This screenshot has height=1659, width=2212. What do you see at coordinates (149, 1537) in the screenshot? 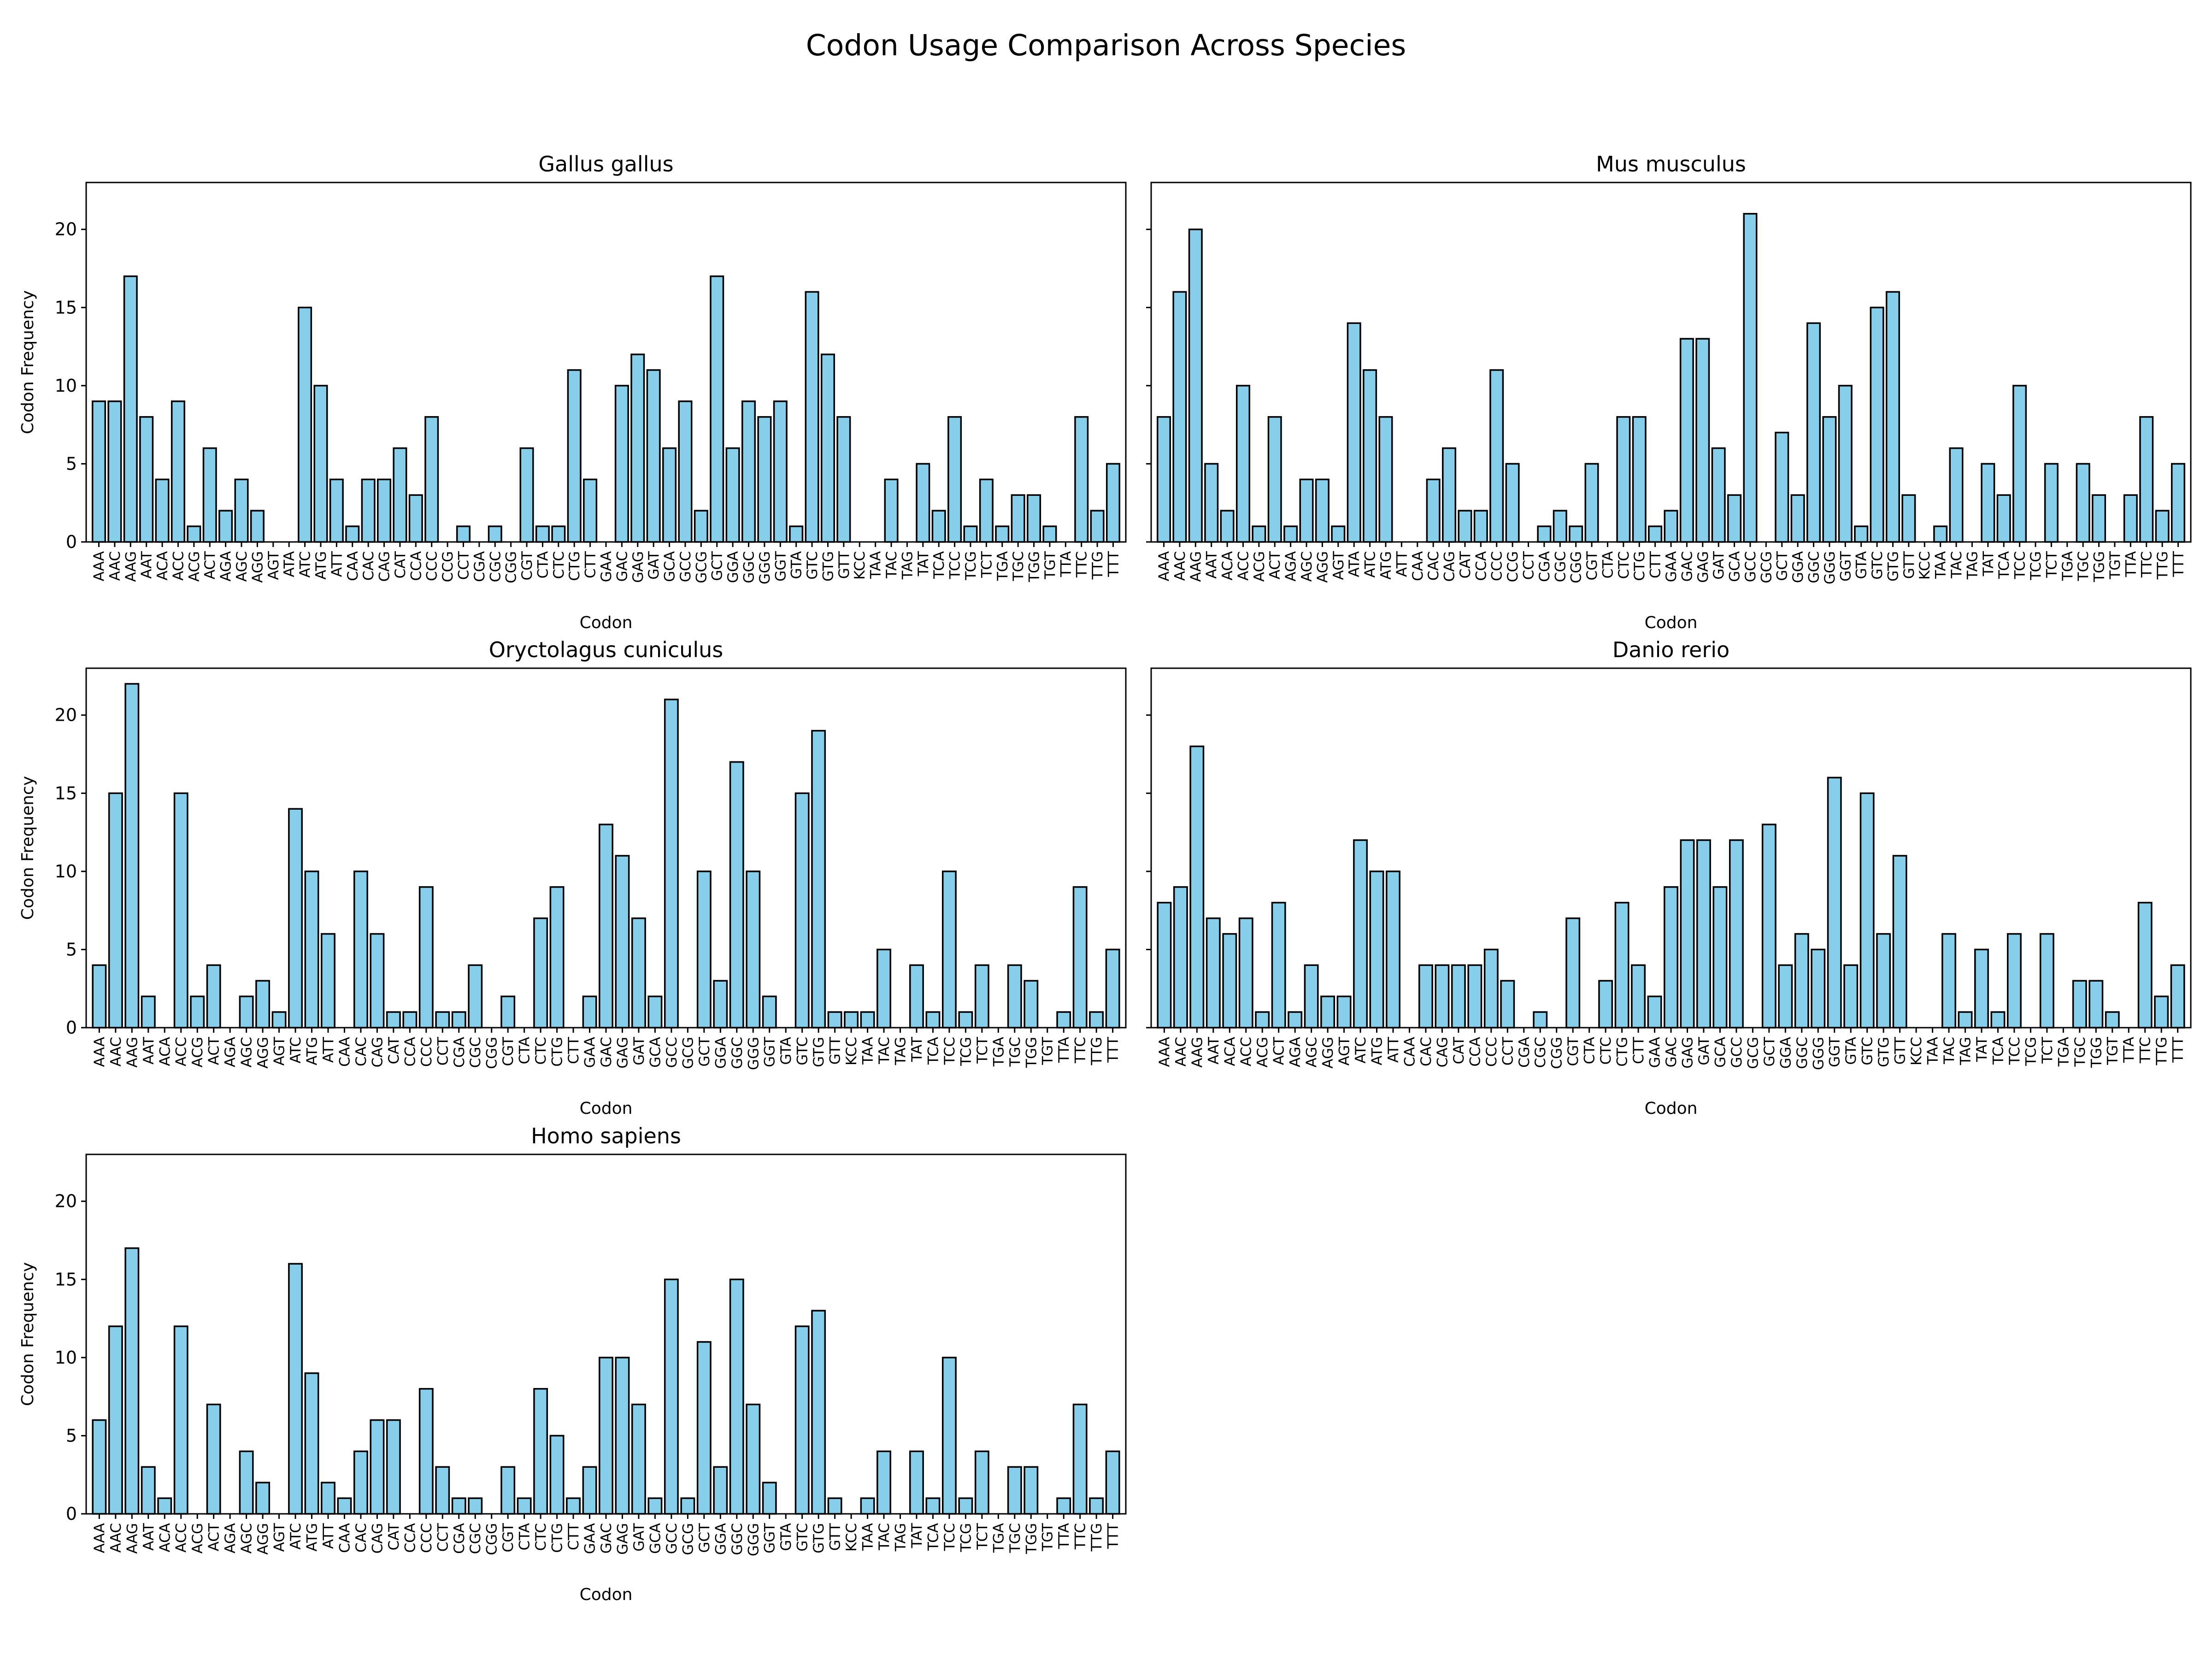
I see `x-tick-label: AAT` at bounding box center [149, 1537].